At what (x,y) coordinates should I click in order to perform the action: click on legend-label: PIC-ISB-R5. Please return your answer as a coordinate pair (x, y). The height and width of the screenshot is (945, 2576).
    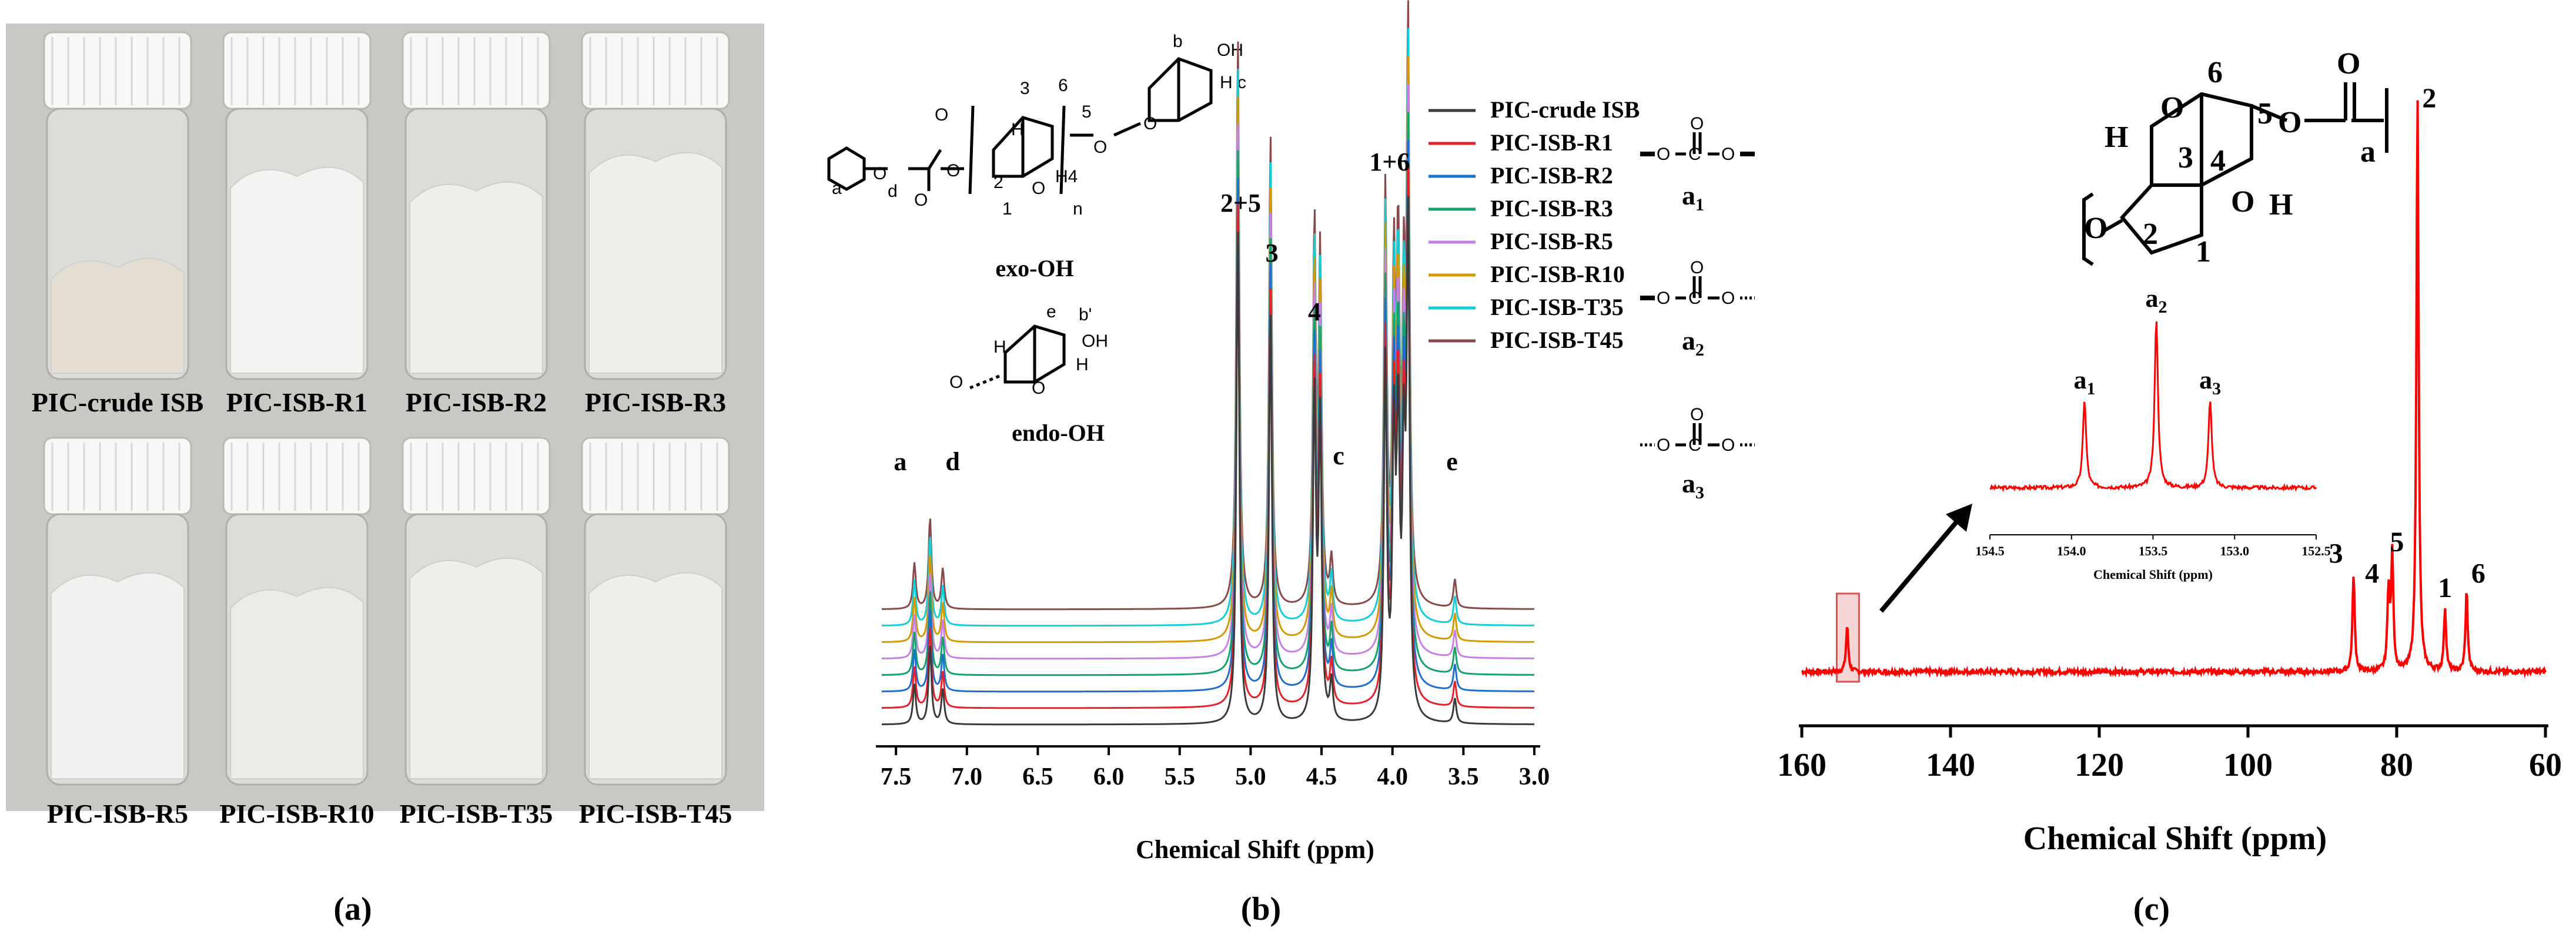
    Looking at the image, I should click on (1551, 241).